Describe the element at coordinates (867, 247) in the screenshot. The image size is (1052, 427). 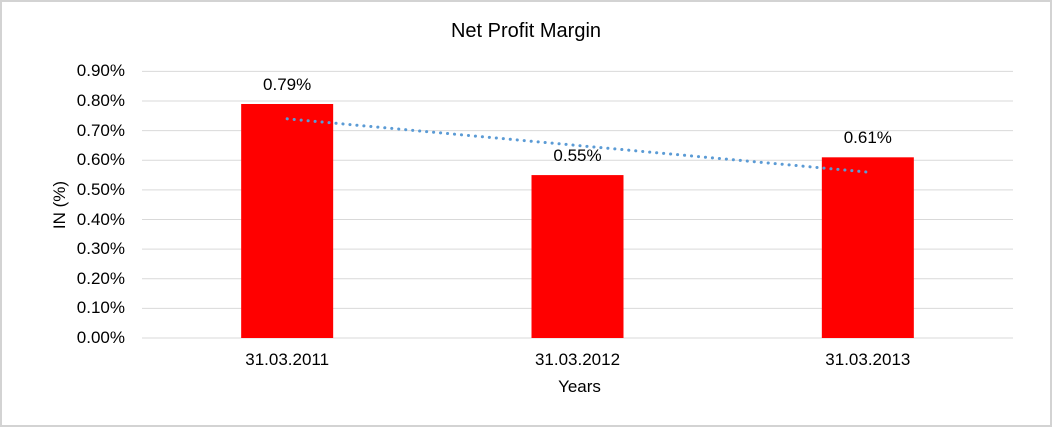
I see `bar-31.03.2013` at that location.